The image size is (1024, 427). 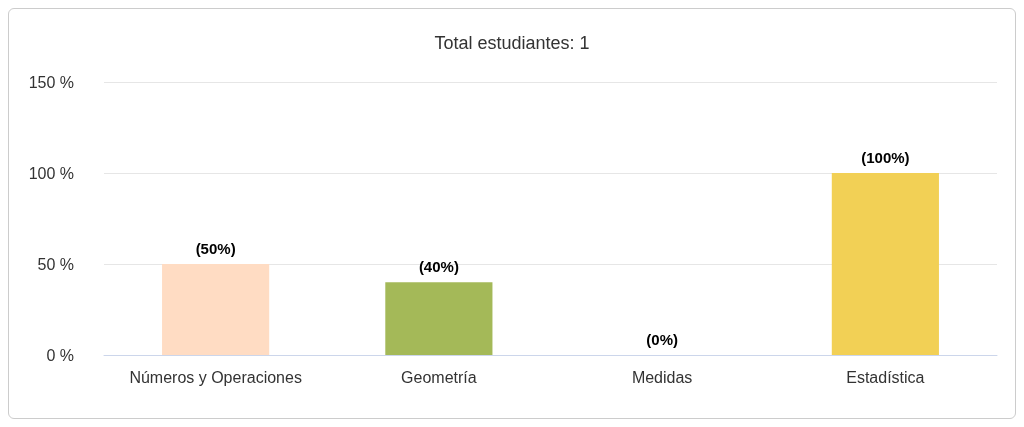 What do you see at coordinates (438, 267) in the screenshot?
I see `data-label: (40%)` at bounding box center [438, 267].